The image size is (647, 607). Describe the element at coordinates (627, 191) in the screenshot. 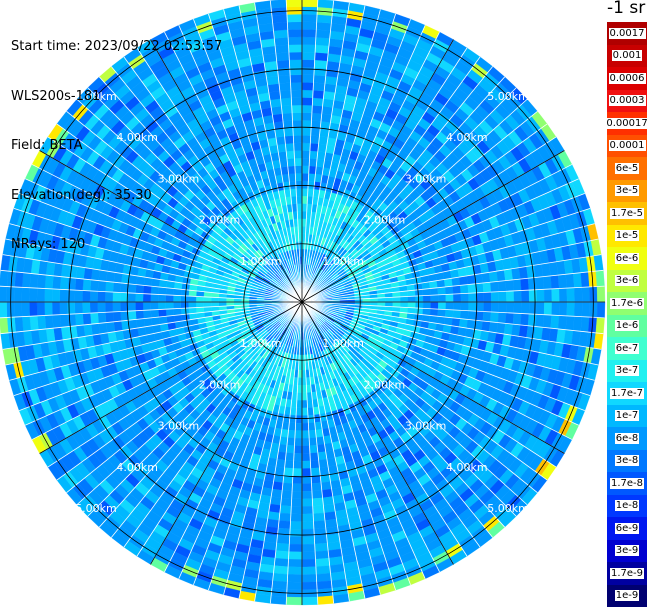

I see `colorbar-level-label: 3e-5` at that location.